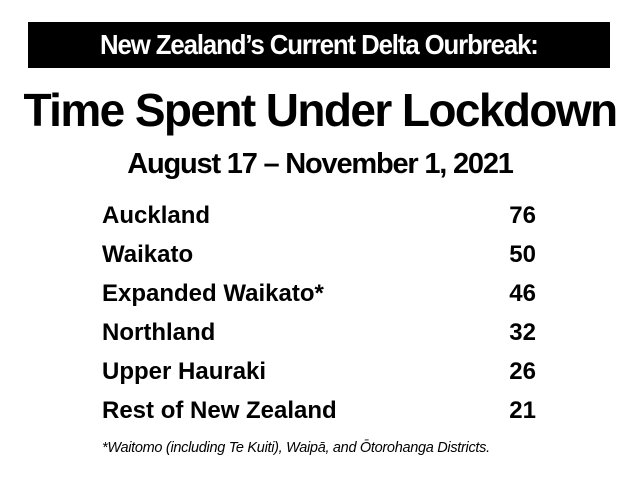 This screenshot has height=480, width=640. Describe the element at coordinates (184, 371) in the screenshot. I see `region-name: Upper Hauraki` at that location.